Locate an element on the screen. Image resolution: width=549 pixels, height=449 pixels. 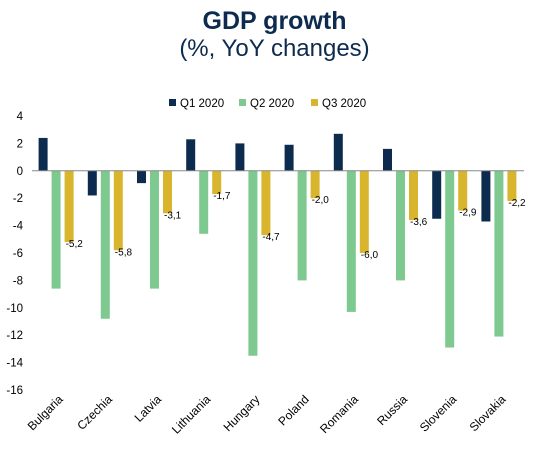
legend-label: Q2 2020 is located at coordinates (272, 104).